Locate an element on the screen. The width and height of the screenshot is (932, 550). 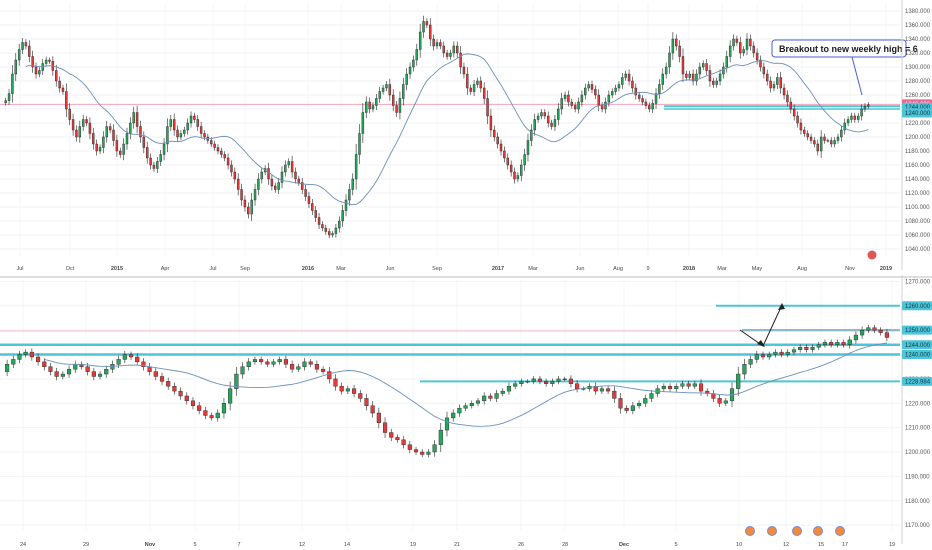
x-tick-label-weekly: Sep is located at coordinates (437, 269).